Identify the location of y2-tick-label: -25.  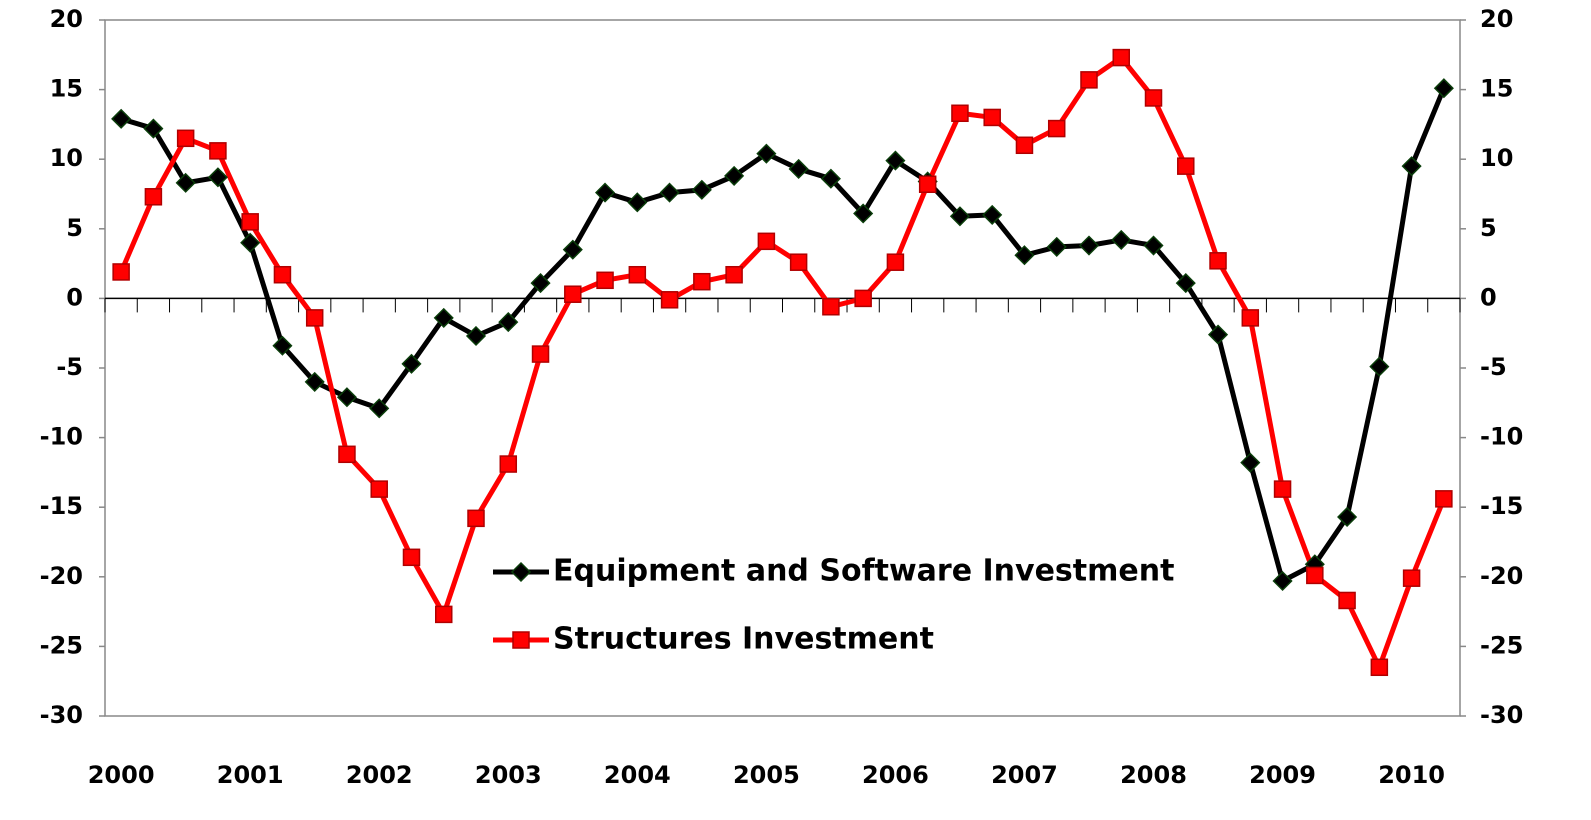
(1501, 645).